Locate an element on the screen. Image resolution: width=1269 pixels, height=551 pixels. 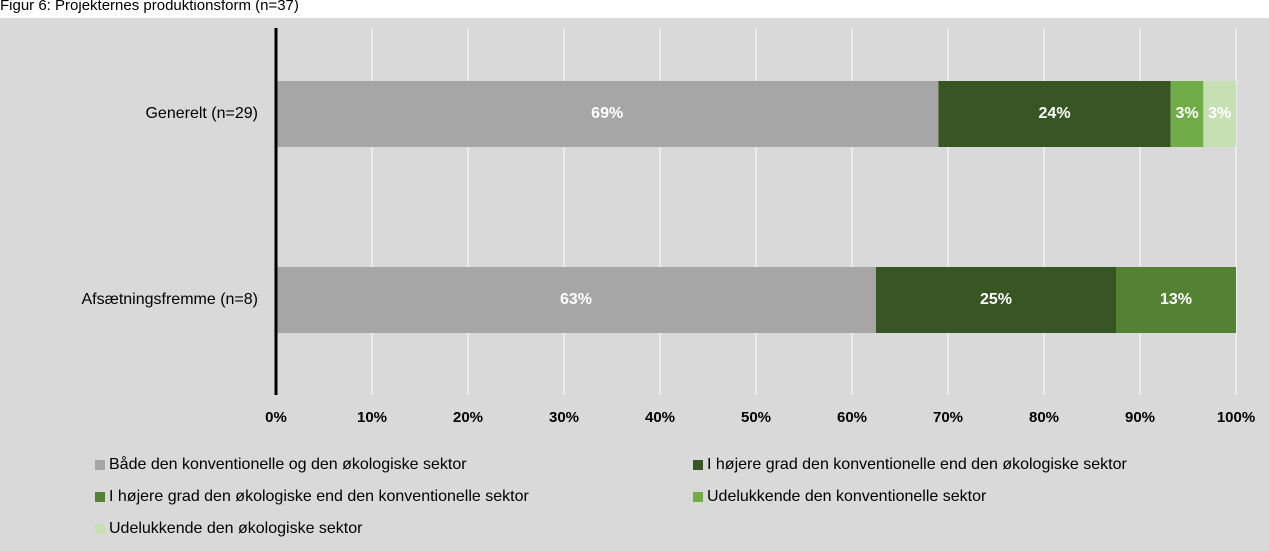
x-tick-label: 90% is located at coordinates (1140, 417).